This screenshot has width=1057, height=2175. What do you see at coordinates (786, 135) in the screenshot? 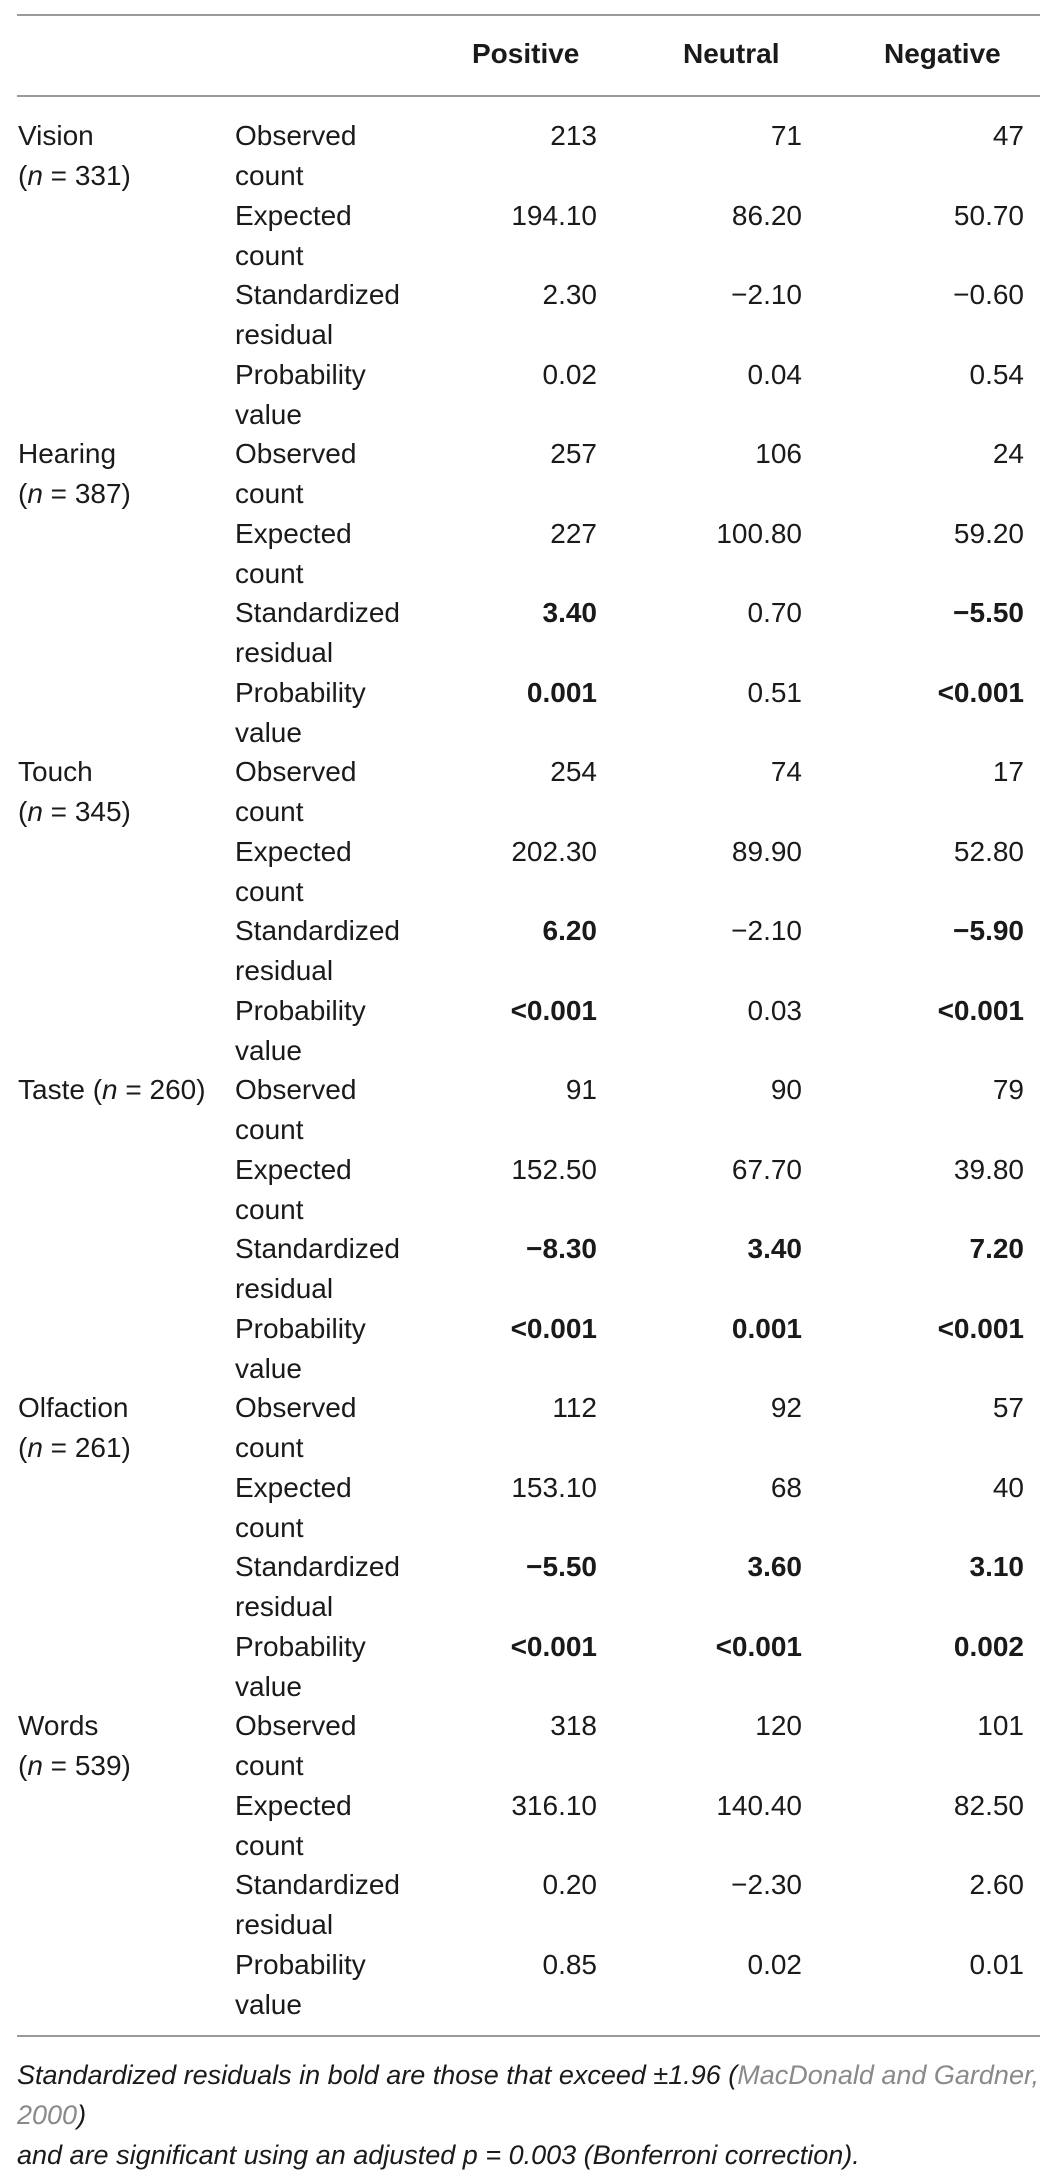
I see `value-cell-neutral: 71` at bounding box center [786, 135].